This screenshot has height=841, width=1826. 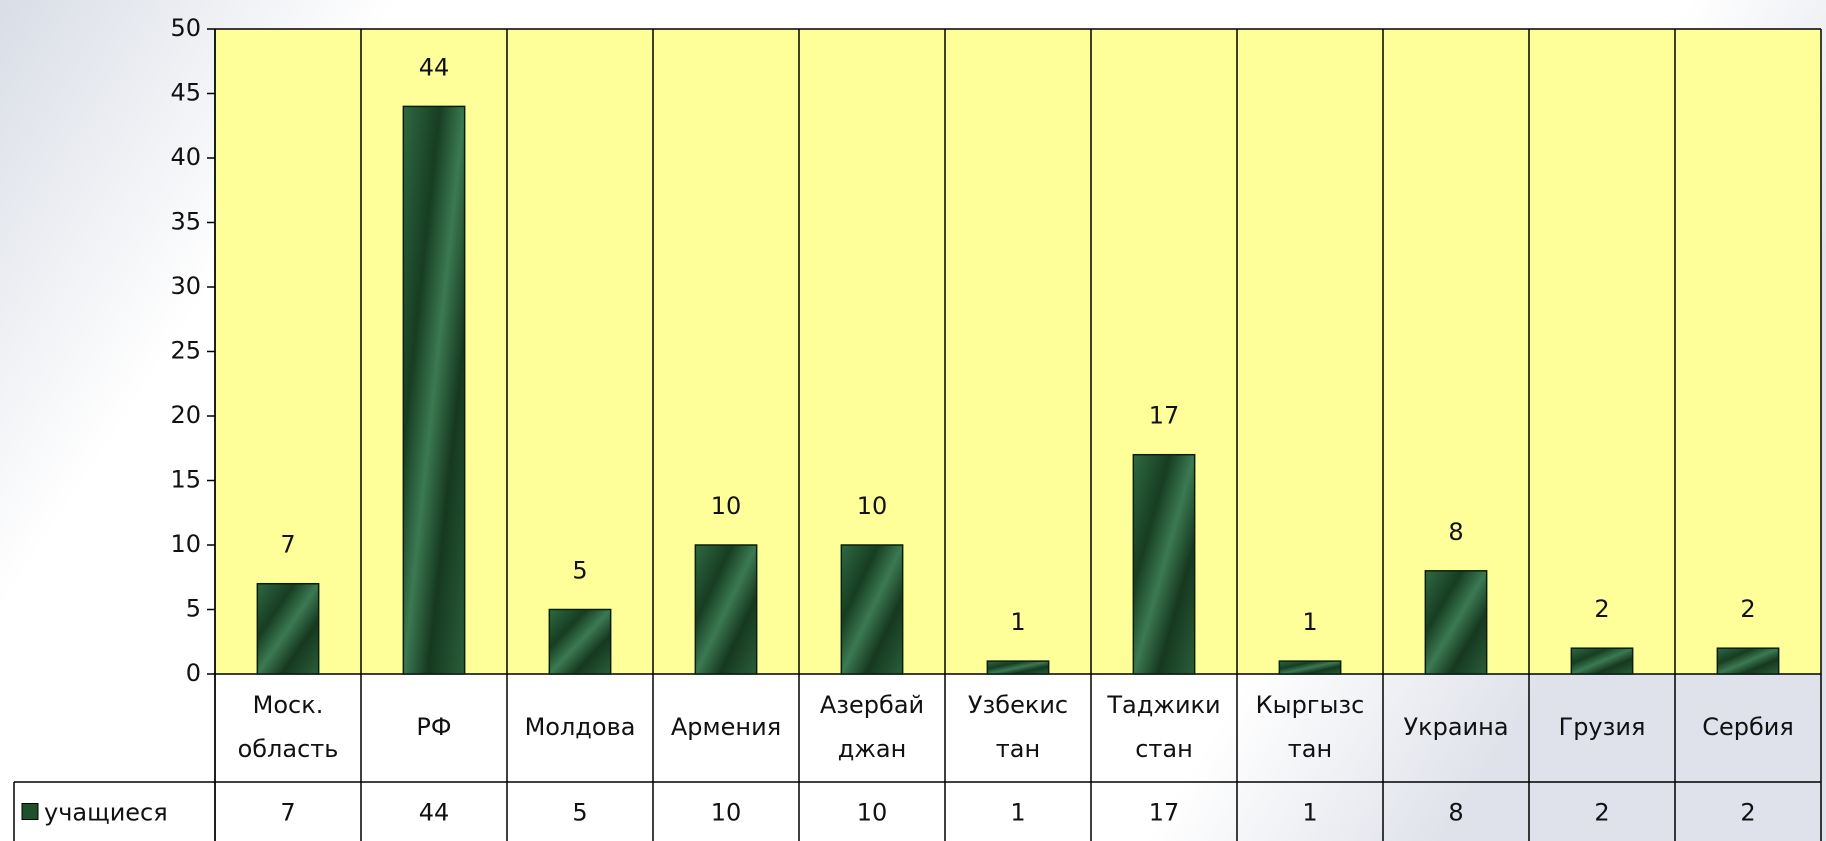 What do you see at coordinates (872, 705) in the screenshot?
I see `x-tick-label: Азербай` at bounding box center [872, 705].